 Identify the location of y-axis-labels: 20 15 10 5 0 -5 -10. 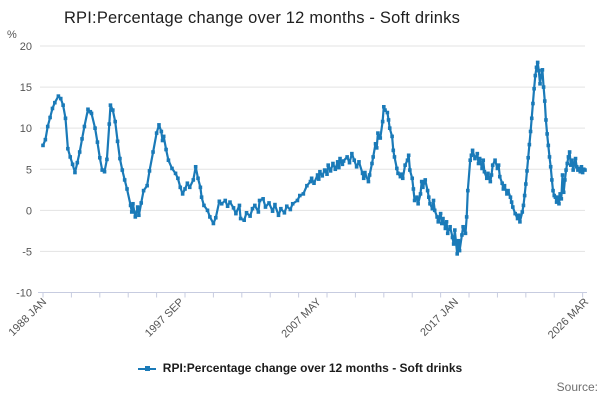
(24, 170).